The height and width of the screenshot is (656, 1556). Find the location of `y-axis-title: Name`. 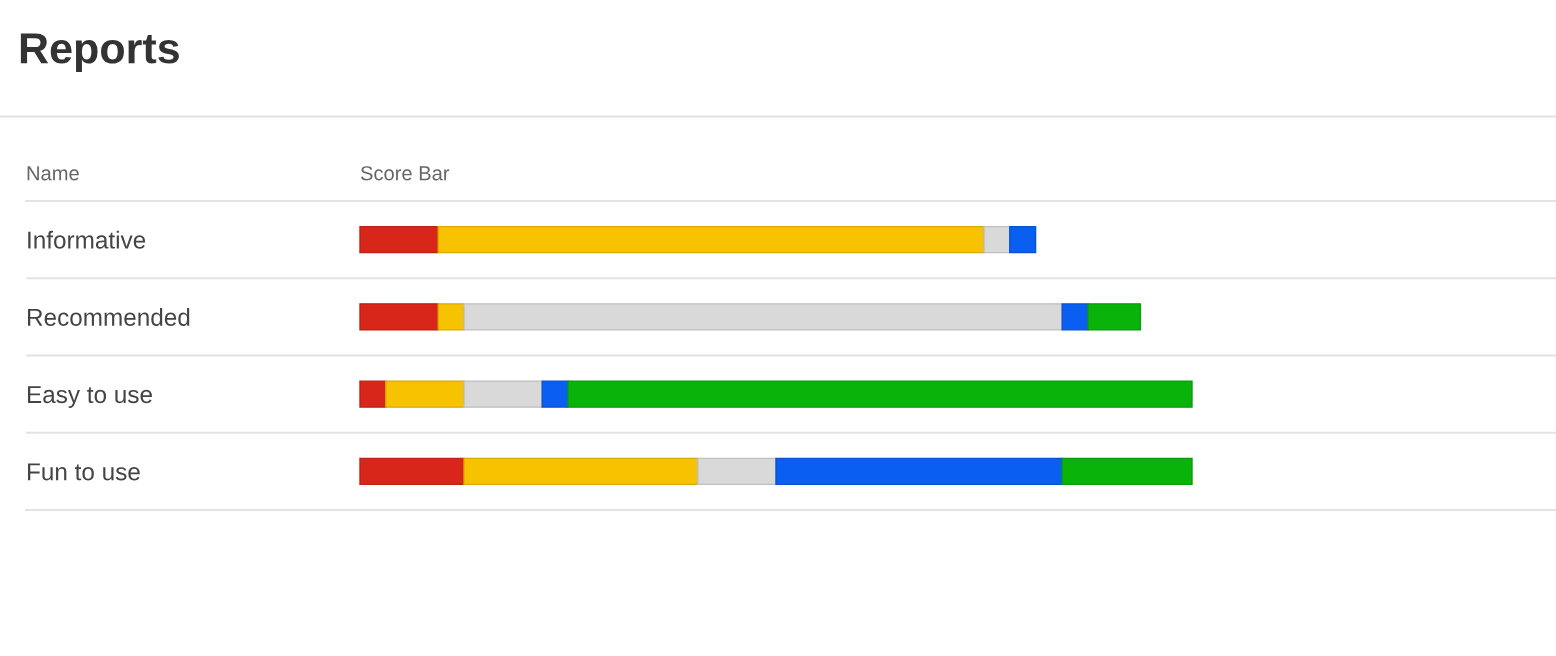

y-axis-title: Name is located at coordinates (53, 173).